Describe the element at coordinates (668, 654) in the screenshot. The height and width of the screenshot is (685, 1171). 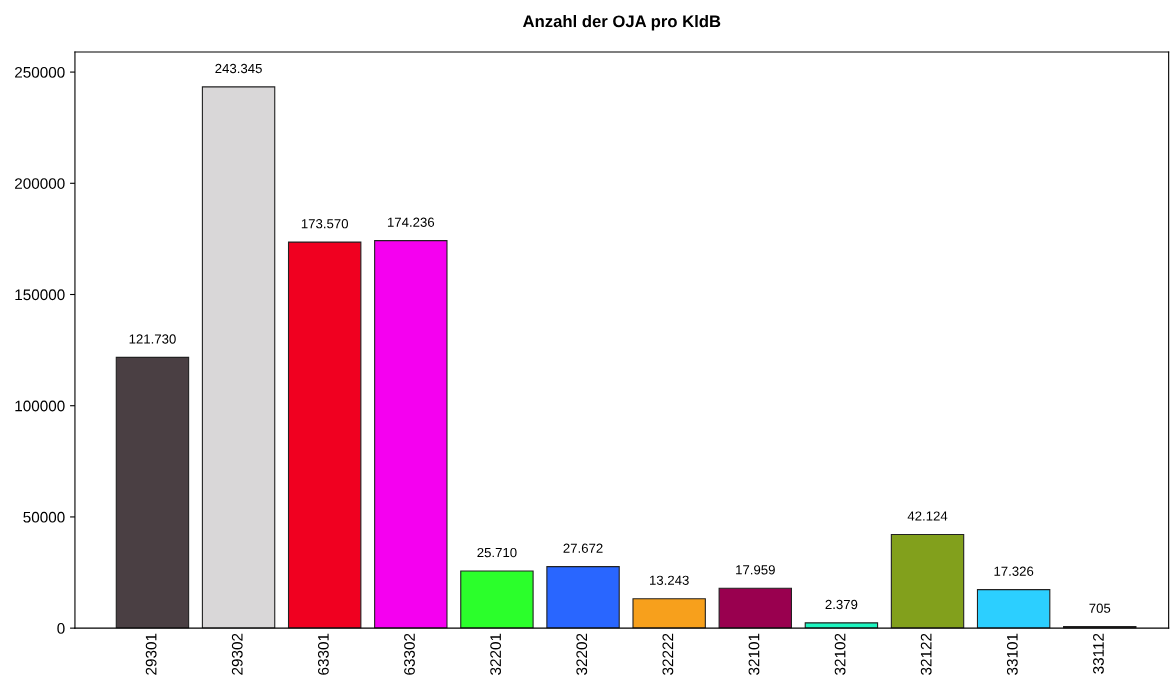
I see `x-tick-label: 32222` at that location.